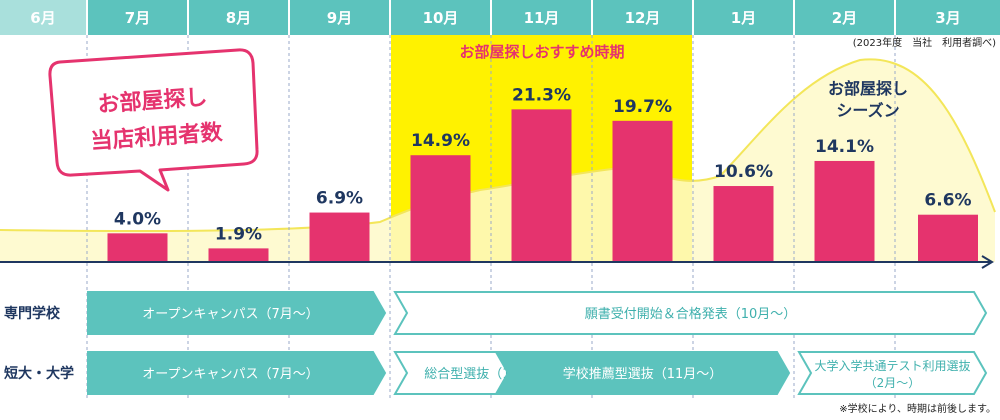 Image resolution: width=1000 pixels, height=420 pixels. I want to click on bar-12月, so click(642, 191).